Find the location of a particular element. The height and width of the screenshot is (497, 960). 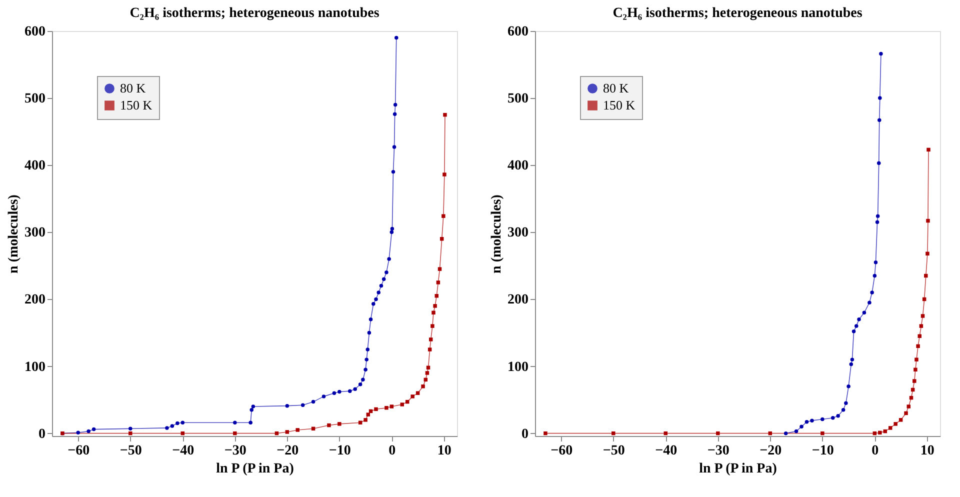

chart-title: C₂H₆ isotherms; heterogeneous nanotubes is located at coordinates (737, 13).